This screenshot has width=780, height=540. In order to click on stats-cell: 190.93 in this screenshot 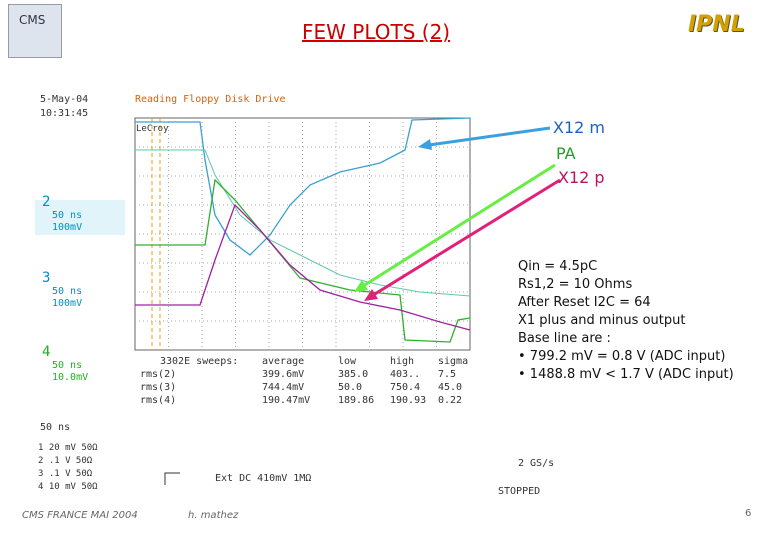, I will do `click(408, 400)`.